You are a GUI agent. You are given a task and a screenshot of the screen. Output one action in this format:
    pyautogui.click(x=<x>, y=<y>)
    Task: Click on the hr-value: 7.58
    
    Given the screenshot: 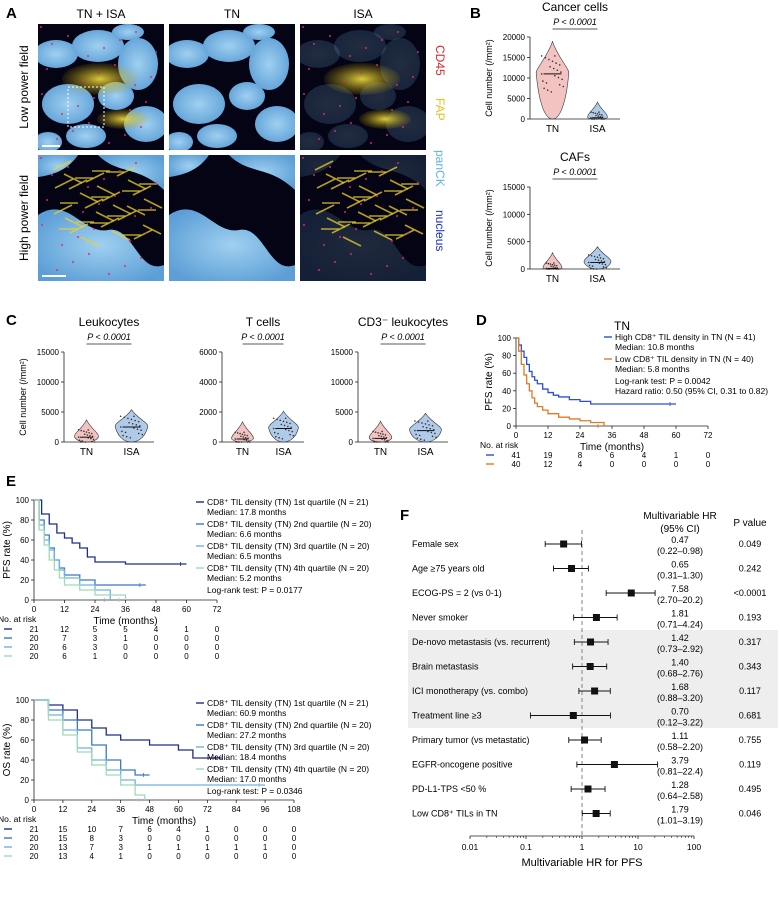 What is the action you would take?
    pyautogui.click(x=680, y=589)
    